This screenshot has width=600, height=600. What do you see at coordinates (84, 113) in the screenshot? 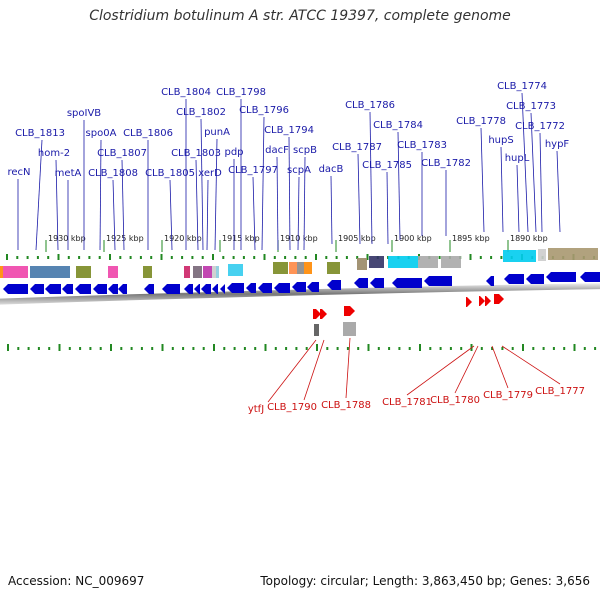
I see `gene-label-spoivb: spoIVB` at bounding box center [84, 113].